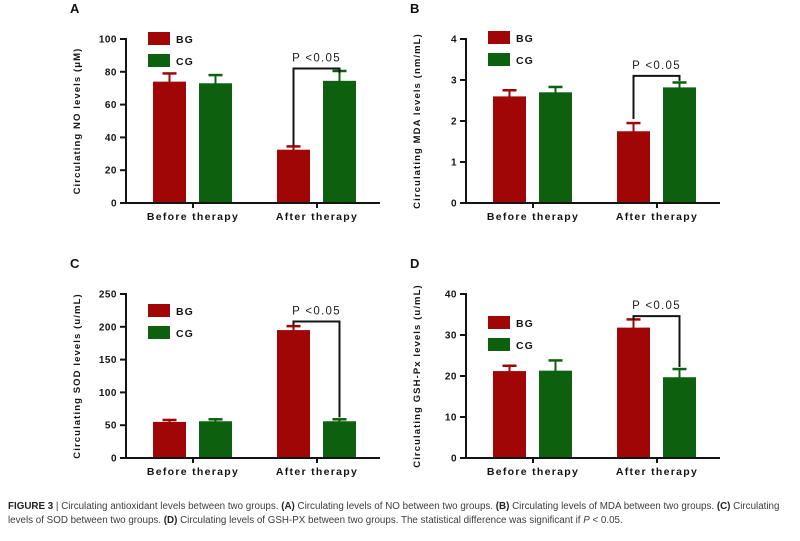 The width and height of the screenshot is (800, 541). Describe the element at coordinates (415, 263) in the screenshot. I see `panel-letter-d: D` at that location.